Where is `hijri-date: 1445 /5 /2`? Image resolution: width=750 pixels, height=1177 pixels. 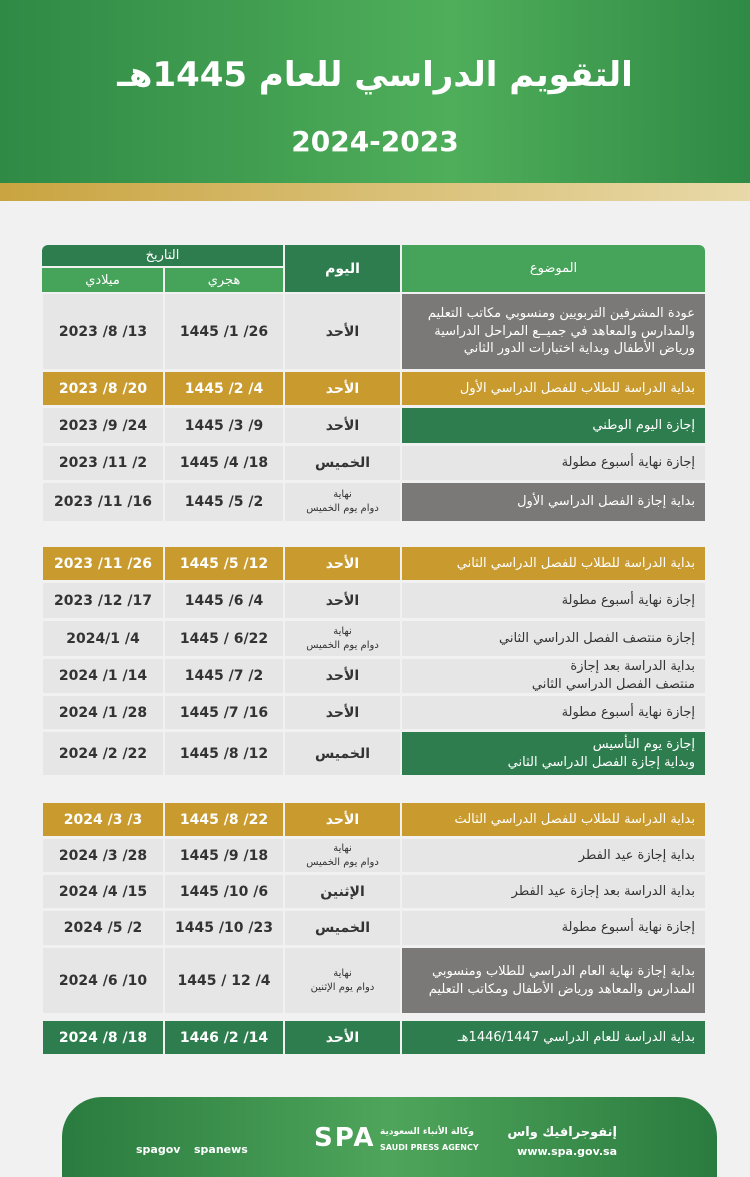
hijri-date: 1445 /5 /2 is located at coordinates (223, 502).